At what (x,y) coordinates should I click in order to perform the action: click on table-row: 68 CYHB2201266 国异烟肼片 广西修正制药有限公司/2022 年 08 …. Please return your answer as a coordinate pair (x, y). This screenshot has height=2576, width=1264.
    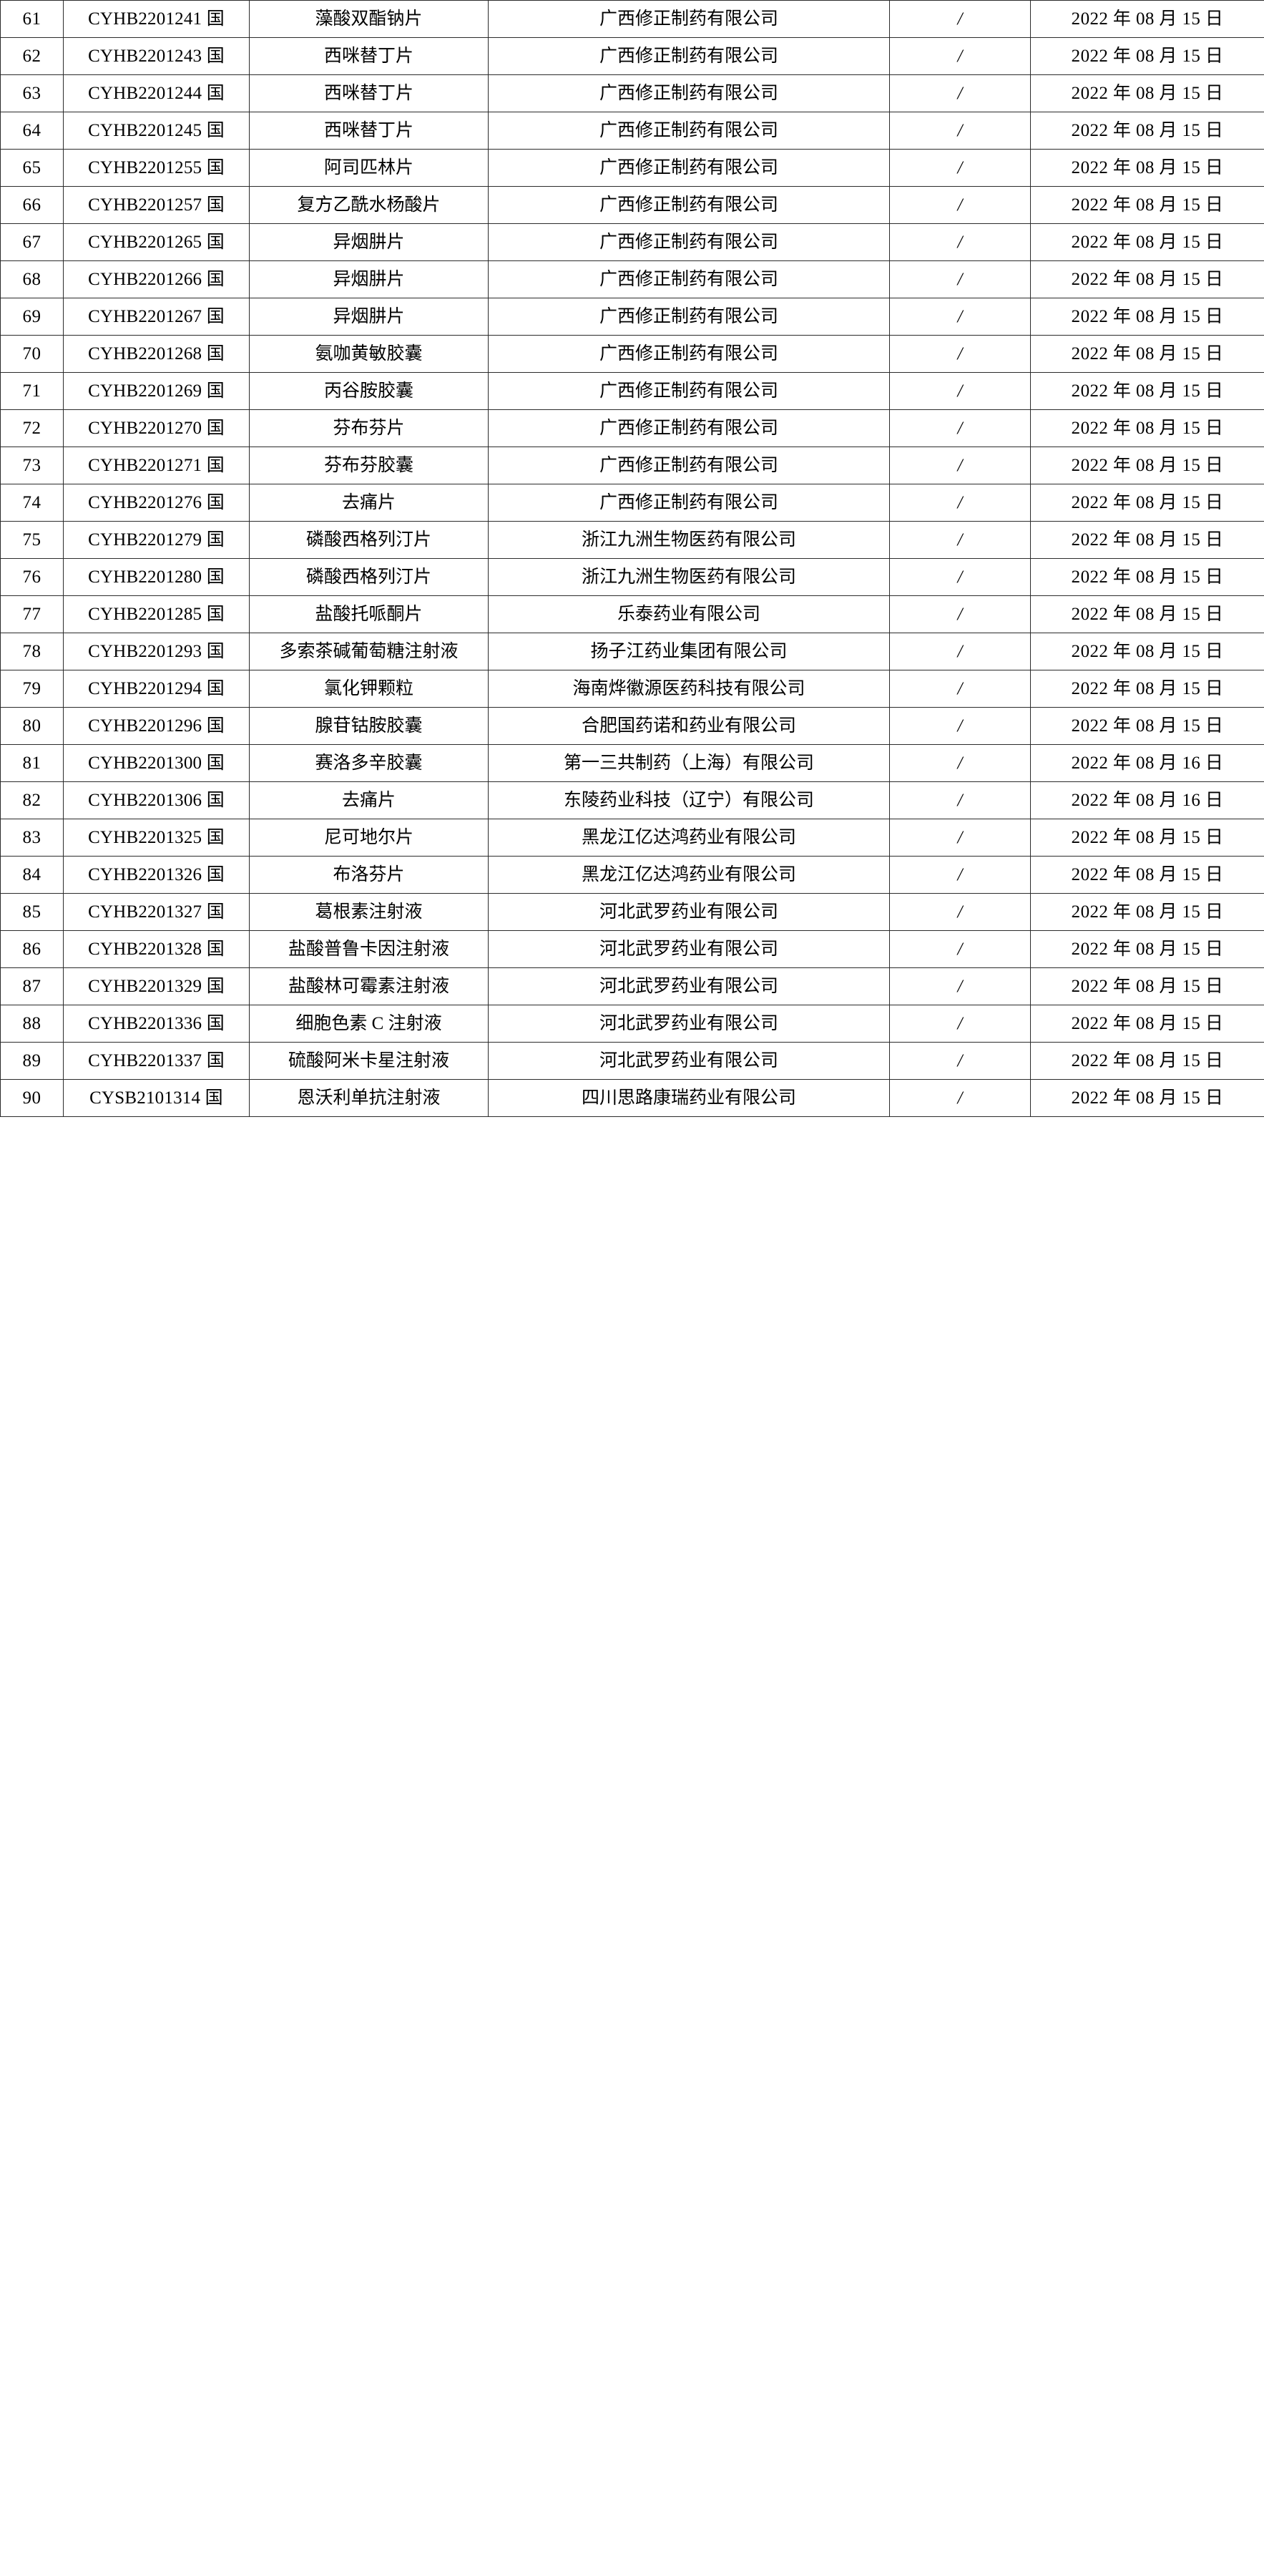
    Looking at the image, I should click on (632, 279).